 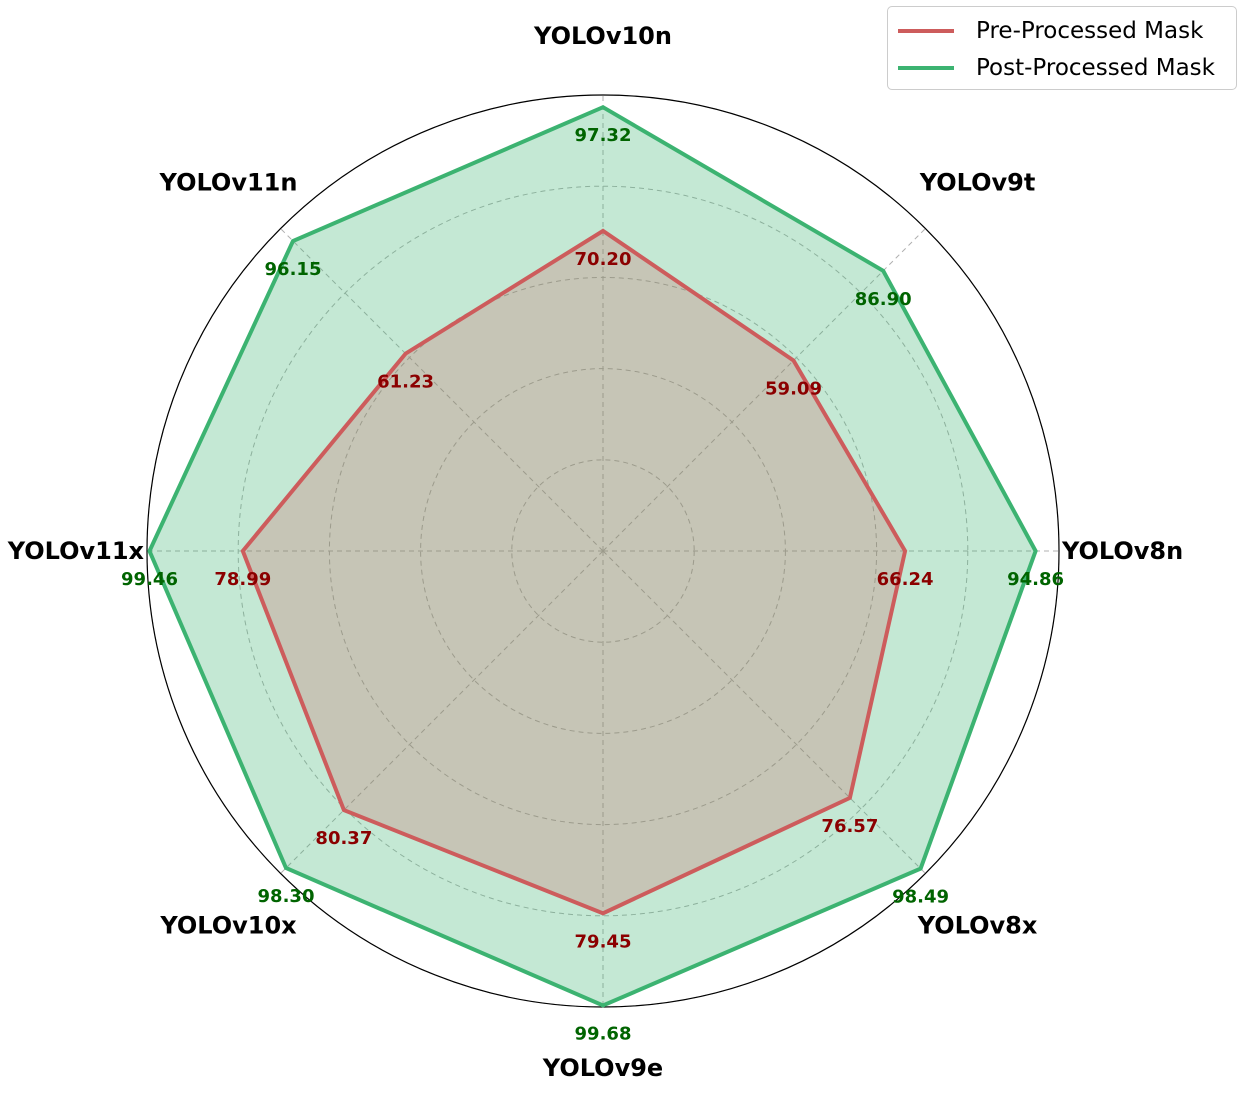 What do you see at coordinates (1095, 68) in the screenshot?
I see `legend-label-post: Post-Processed Mask` at bounding box center [1095, 68].